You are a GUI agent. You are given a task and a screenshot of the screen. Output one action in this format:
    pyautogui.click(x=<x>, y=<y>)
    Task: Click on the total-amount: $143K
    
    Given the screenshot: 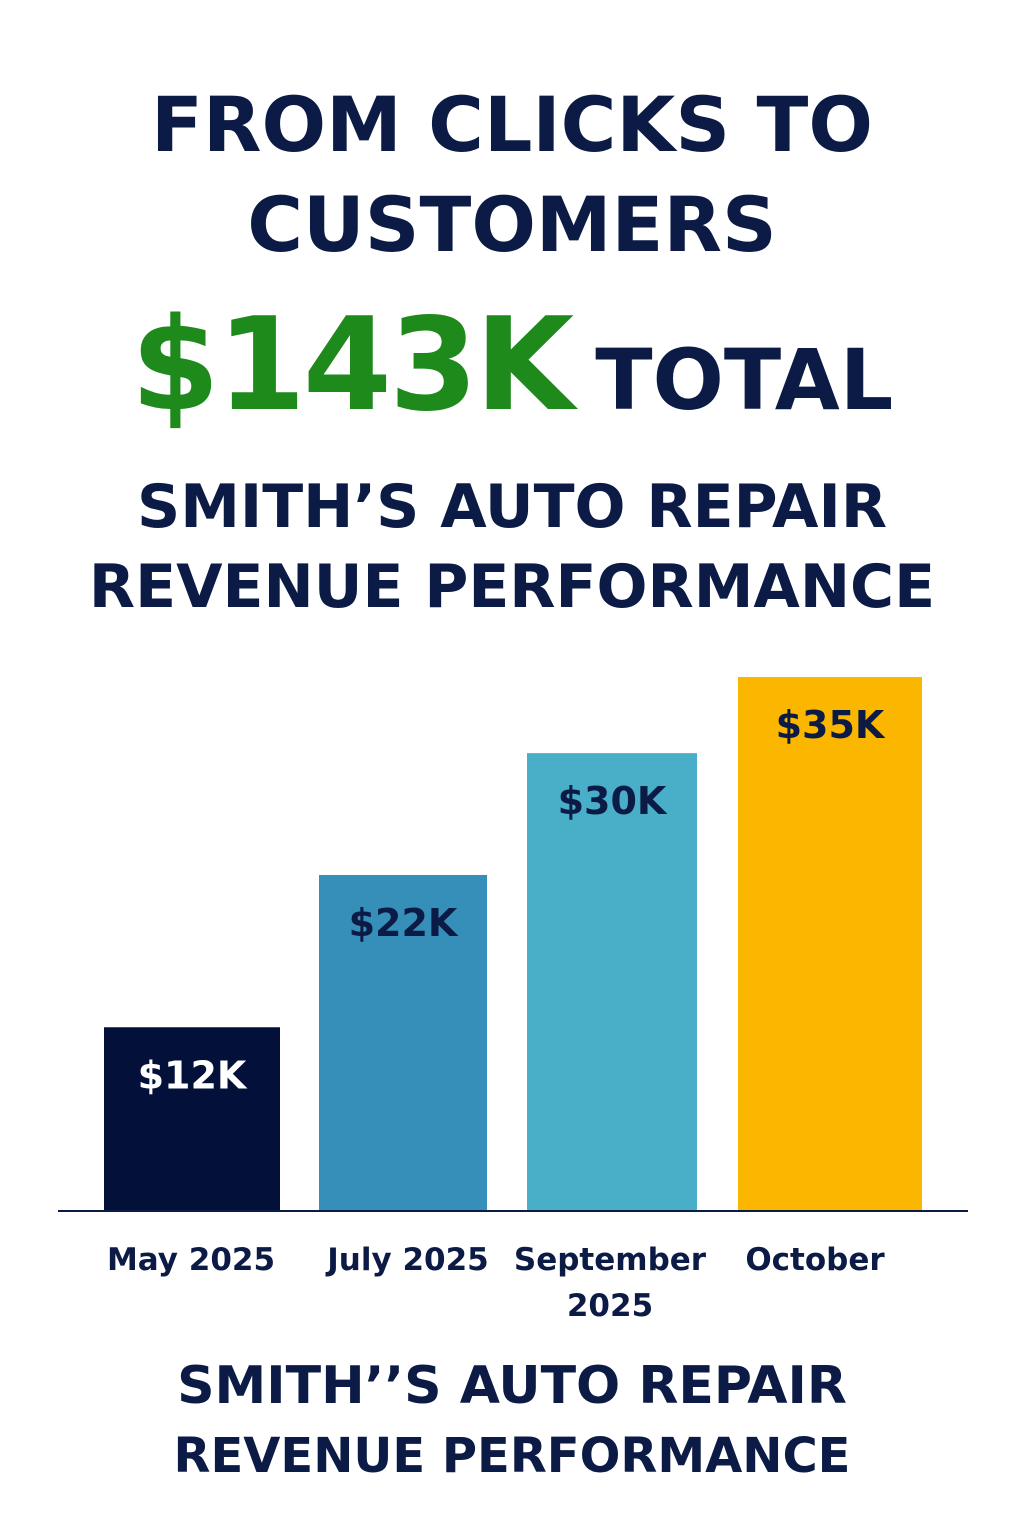 What is the action you would take?
    pyautogui.click(x=352, y=365)
    